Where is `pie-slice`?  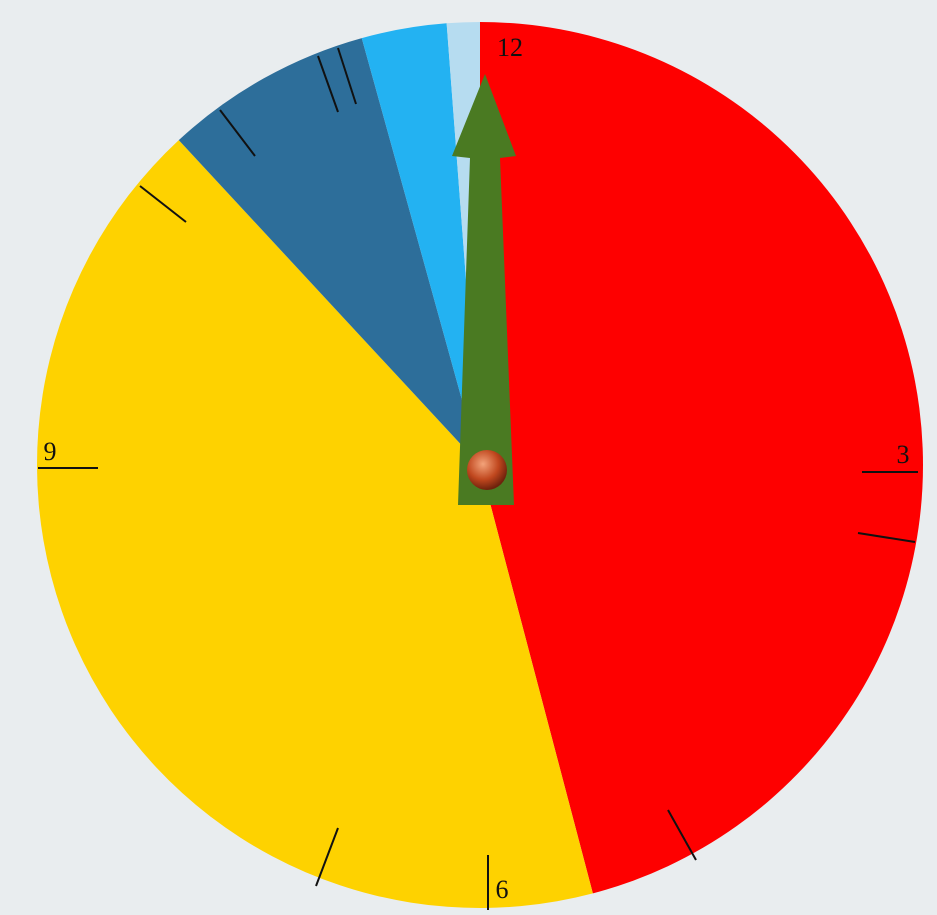
pie-slice is located at coordinates (420, 244).